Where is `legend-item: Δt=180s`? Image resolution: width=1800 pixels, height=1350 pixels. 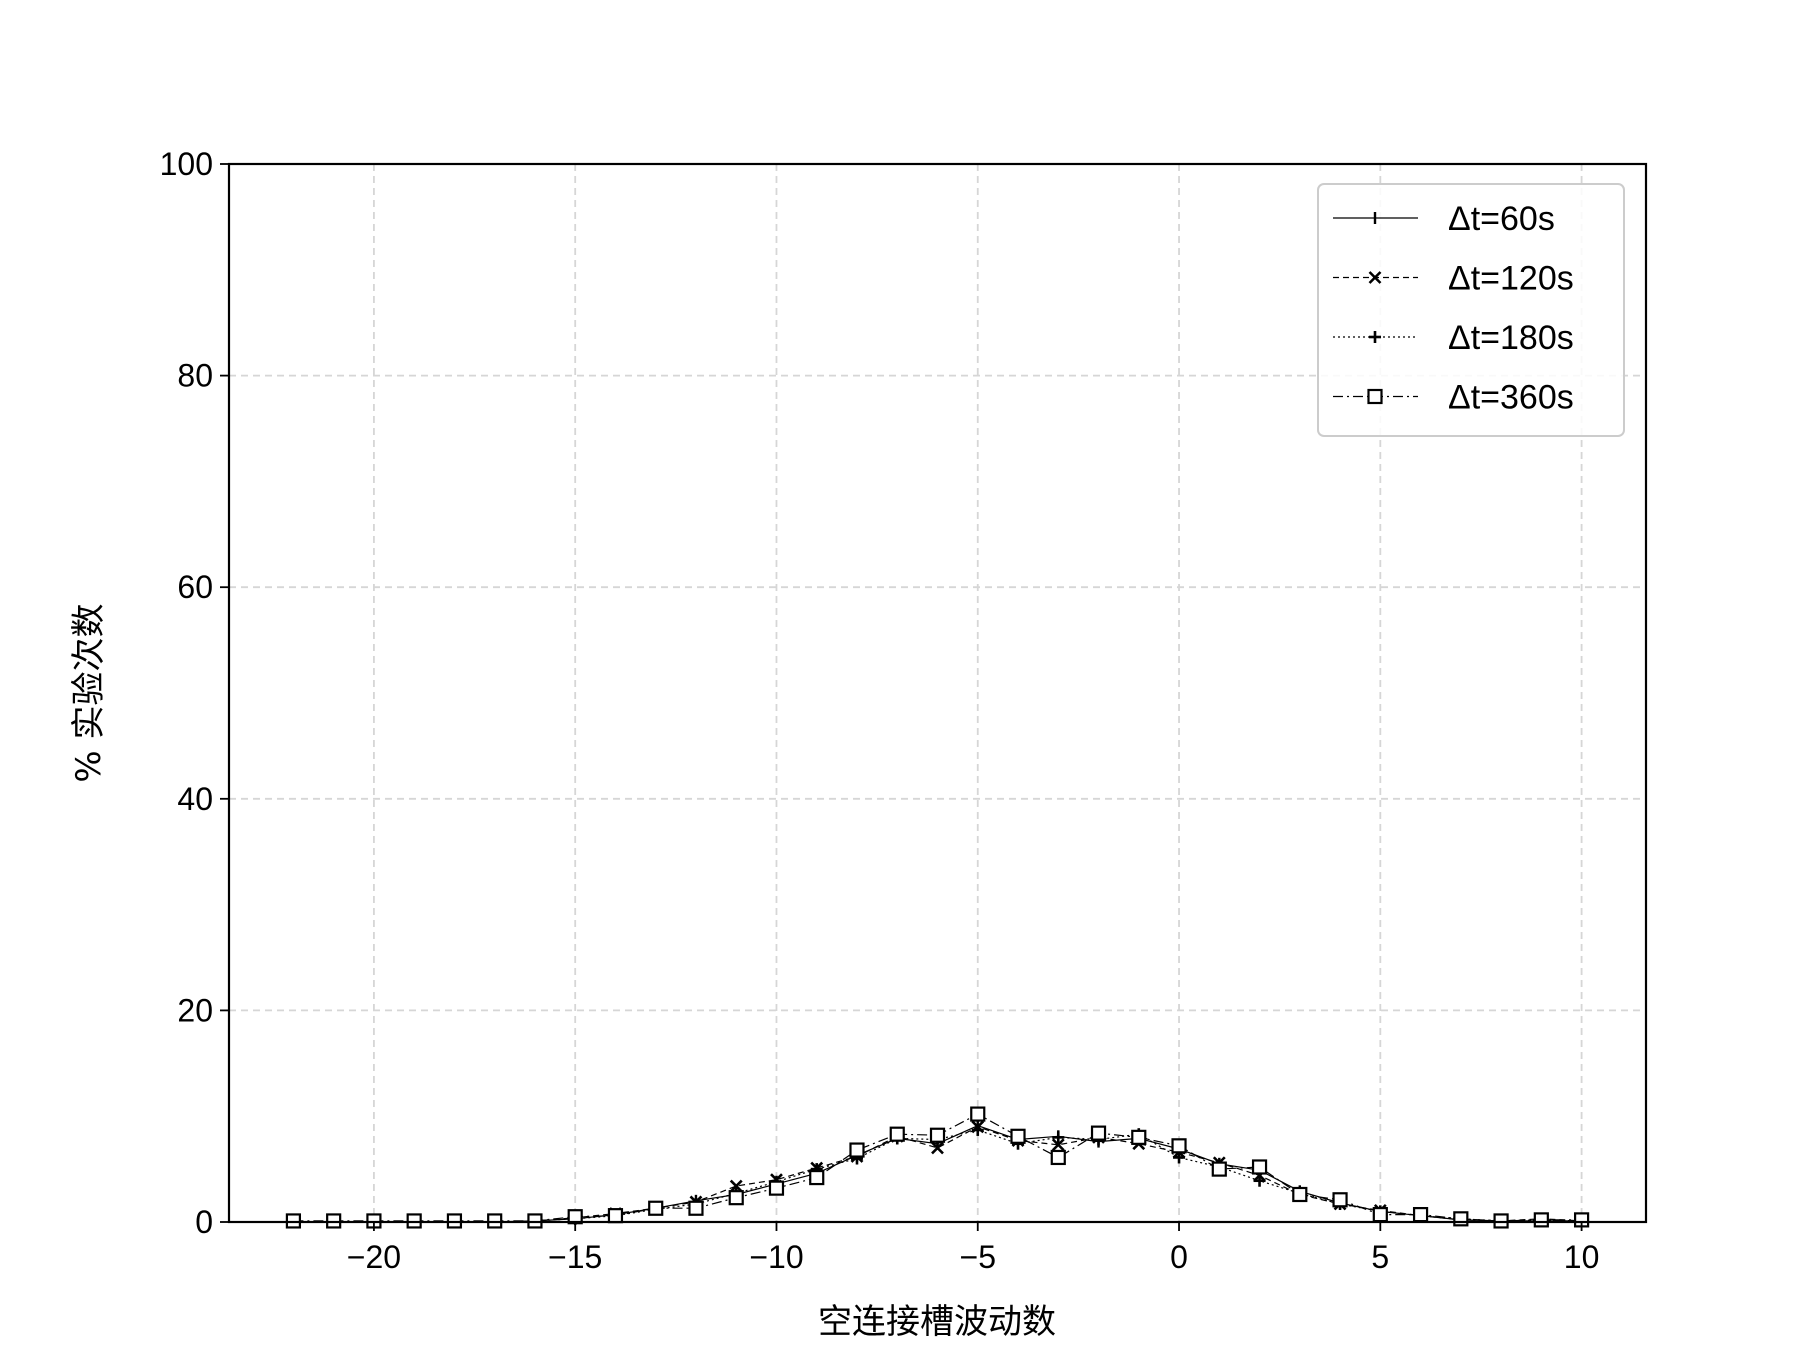 legend-item: Δt=180s is located at coordinates (1453, 338).